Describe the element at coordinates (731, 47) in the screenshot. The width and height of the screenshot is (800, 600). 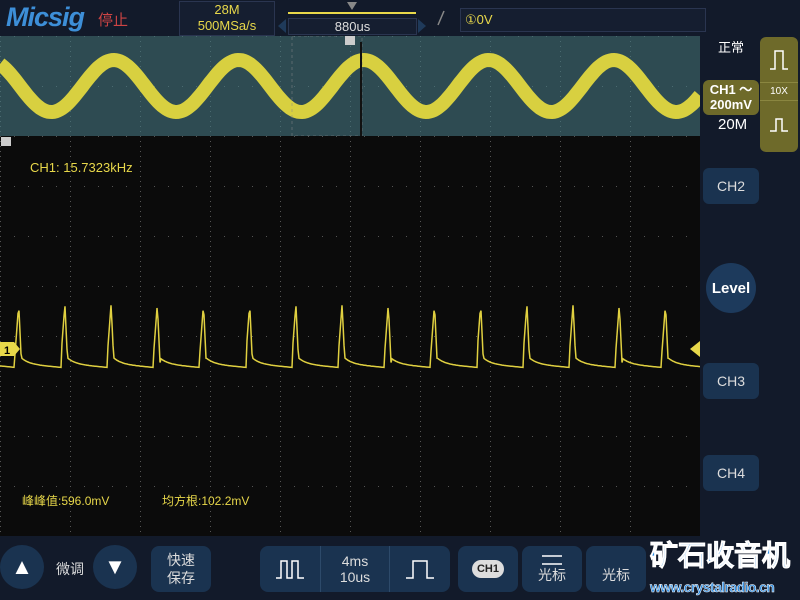
I see `trigger-mode: 正常` at that location.